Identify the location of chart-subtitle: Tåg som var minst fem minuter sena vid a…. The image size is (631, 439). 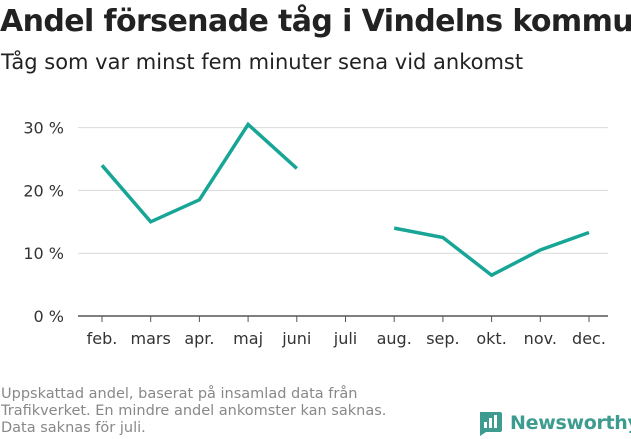
(262, 62).